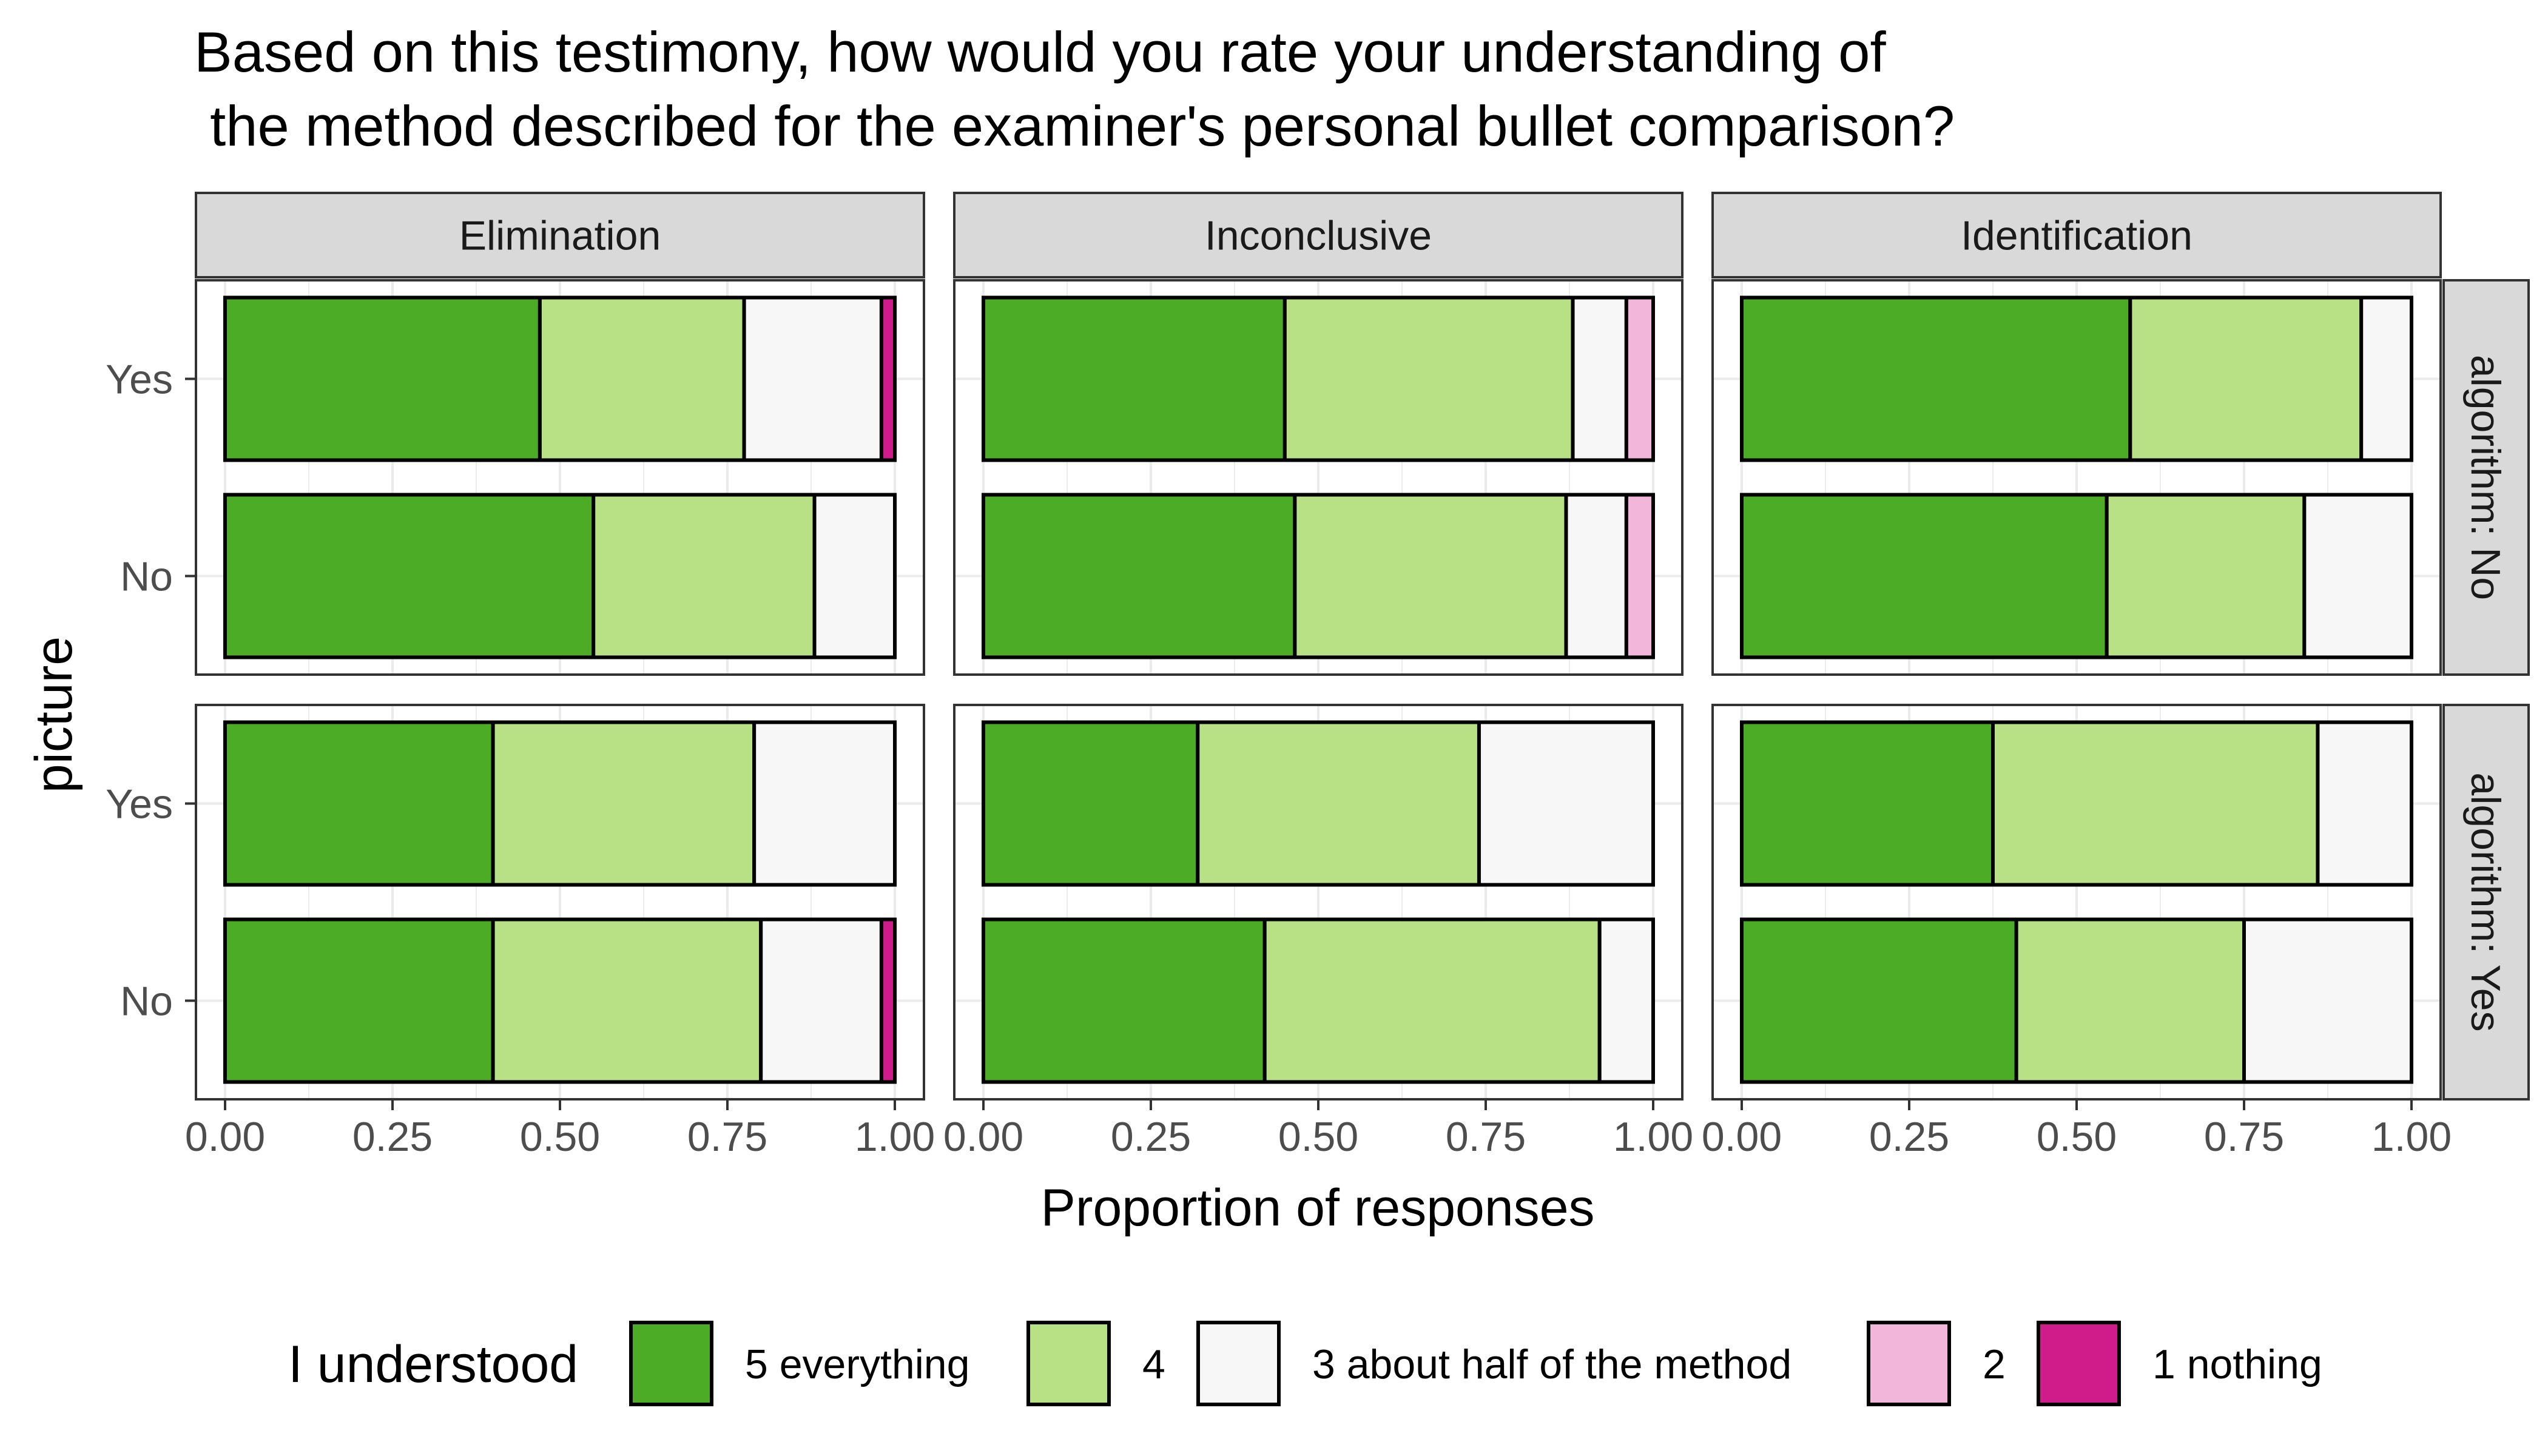 This screenshot has height=1456, width=2548. Describe the element at coordinates (1994, 1364) in the screenshot. I see `legend-label: 2` at that location.